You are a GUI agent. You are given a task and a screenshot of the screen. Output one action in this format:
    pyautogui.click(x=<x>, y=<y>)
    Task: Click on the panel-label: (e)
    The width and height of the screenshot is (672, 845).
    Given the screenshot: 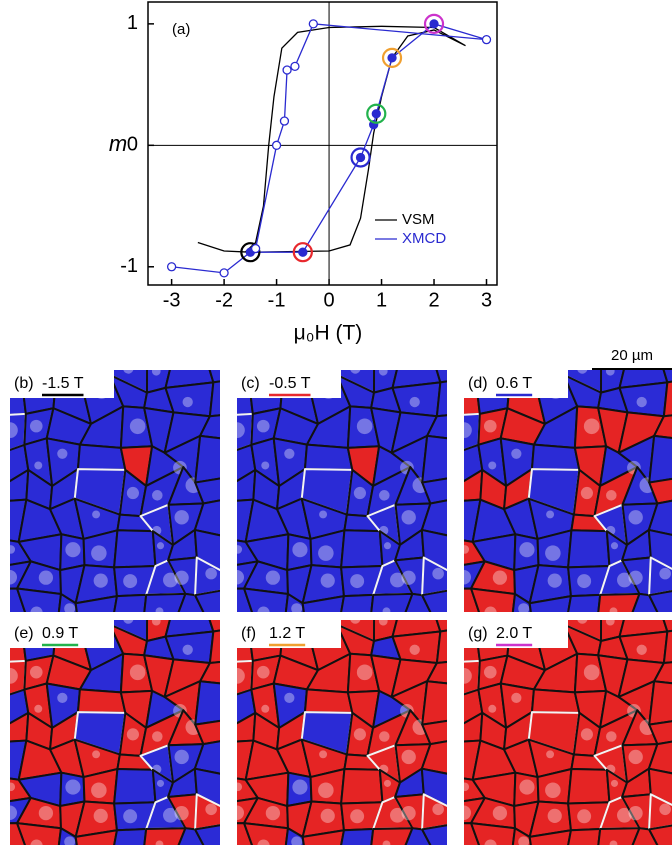 What is the action you would take?
    pyautogui.click(x=24, y=633)
    